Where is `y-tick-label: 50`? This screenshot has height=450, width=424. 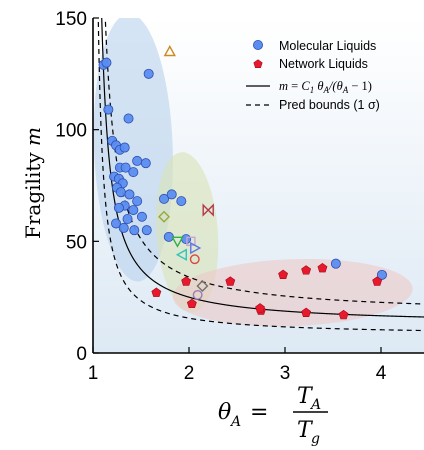
y-tick-label: 50 is located at coordinates (76, 242).